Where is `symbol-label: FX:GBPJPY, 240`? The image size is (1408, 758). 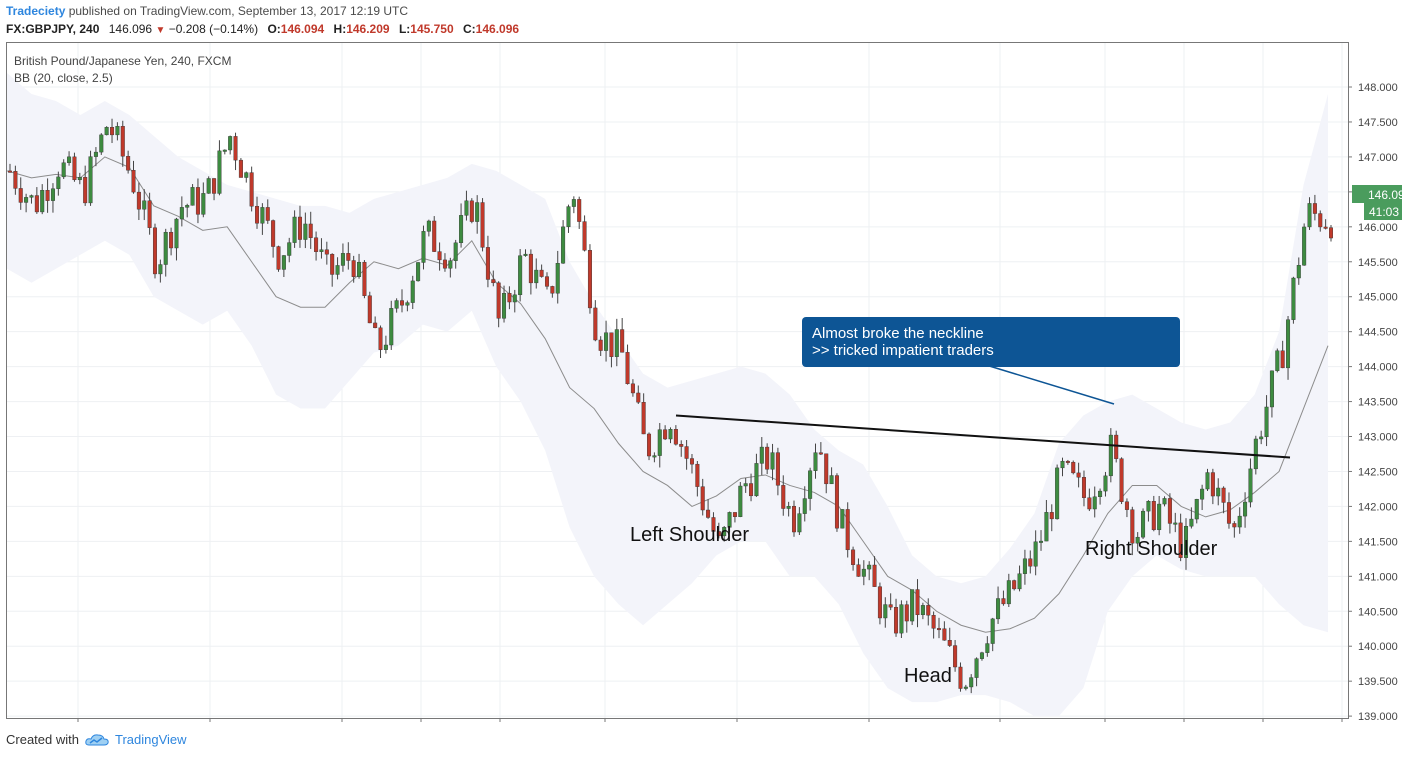
symbol-label: FX:GBPJPY, 240 is located at coordinates (53, 29).